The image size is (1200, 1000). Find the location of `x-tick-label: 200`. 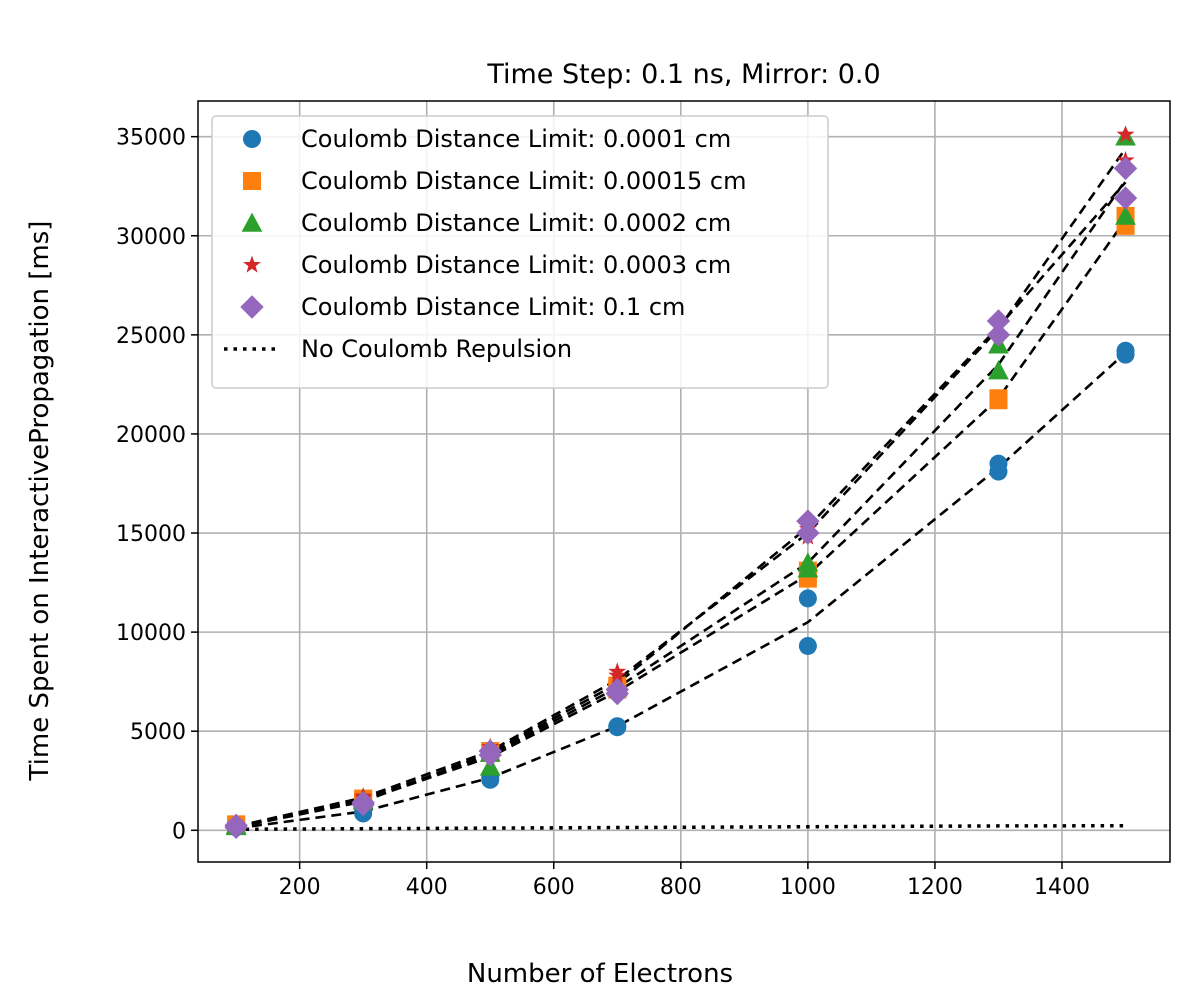

x-tick-label: 200 is located at coordinates (300, 887).